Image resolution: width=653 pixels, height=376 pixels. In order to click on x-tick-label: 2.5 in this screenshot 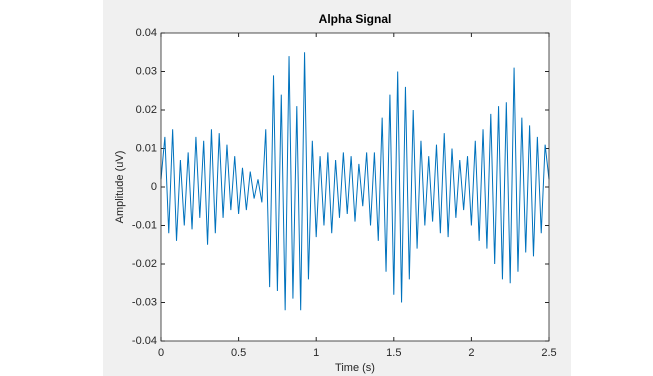, I will do `click(548, 353)`.